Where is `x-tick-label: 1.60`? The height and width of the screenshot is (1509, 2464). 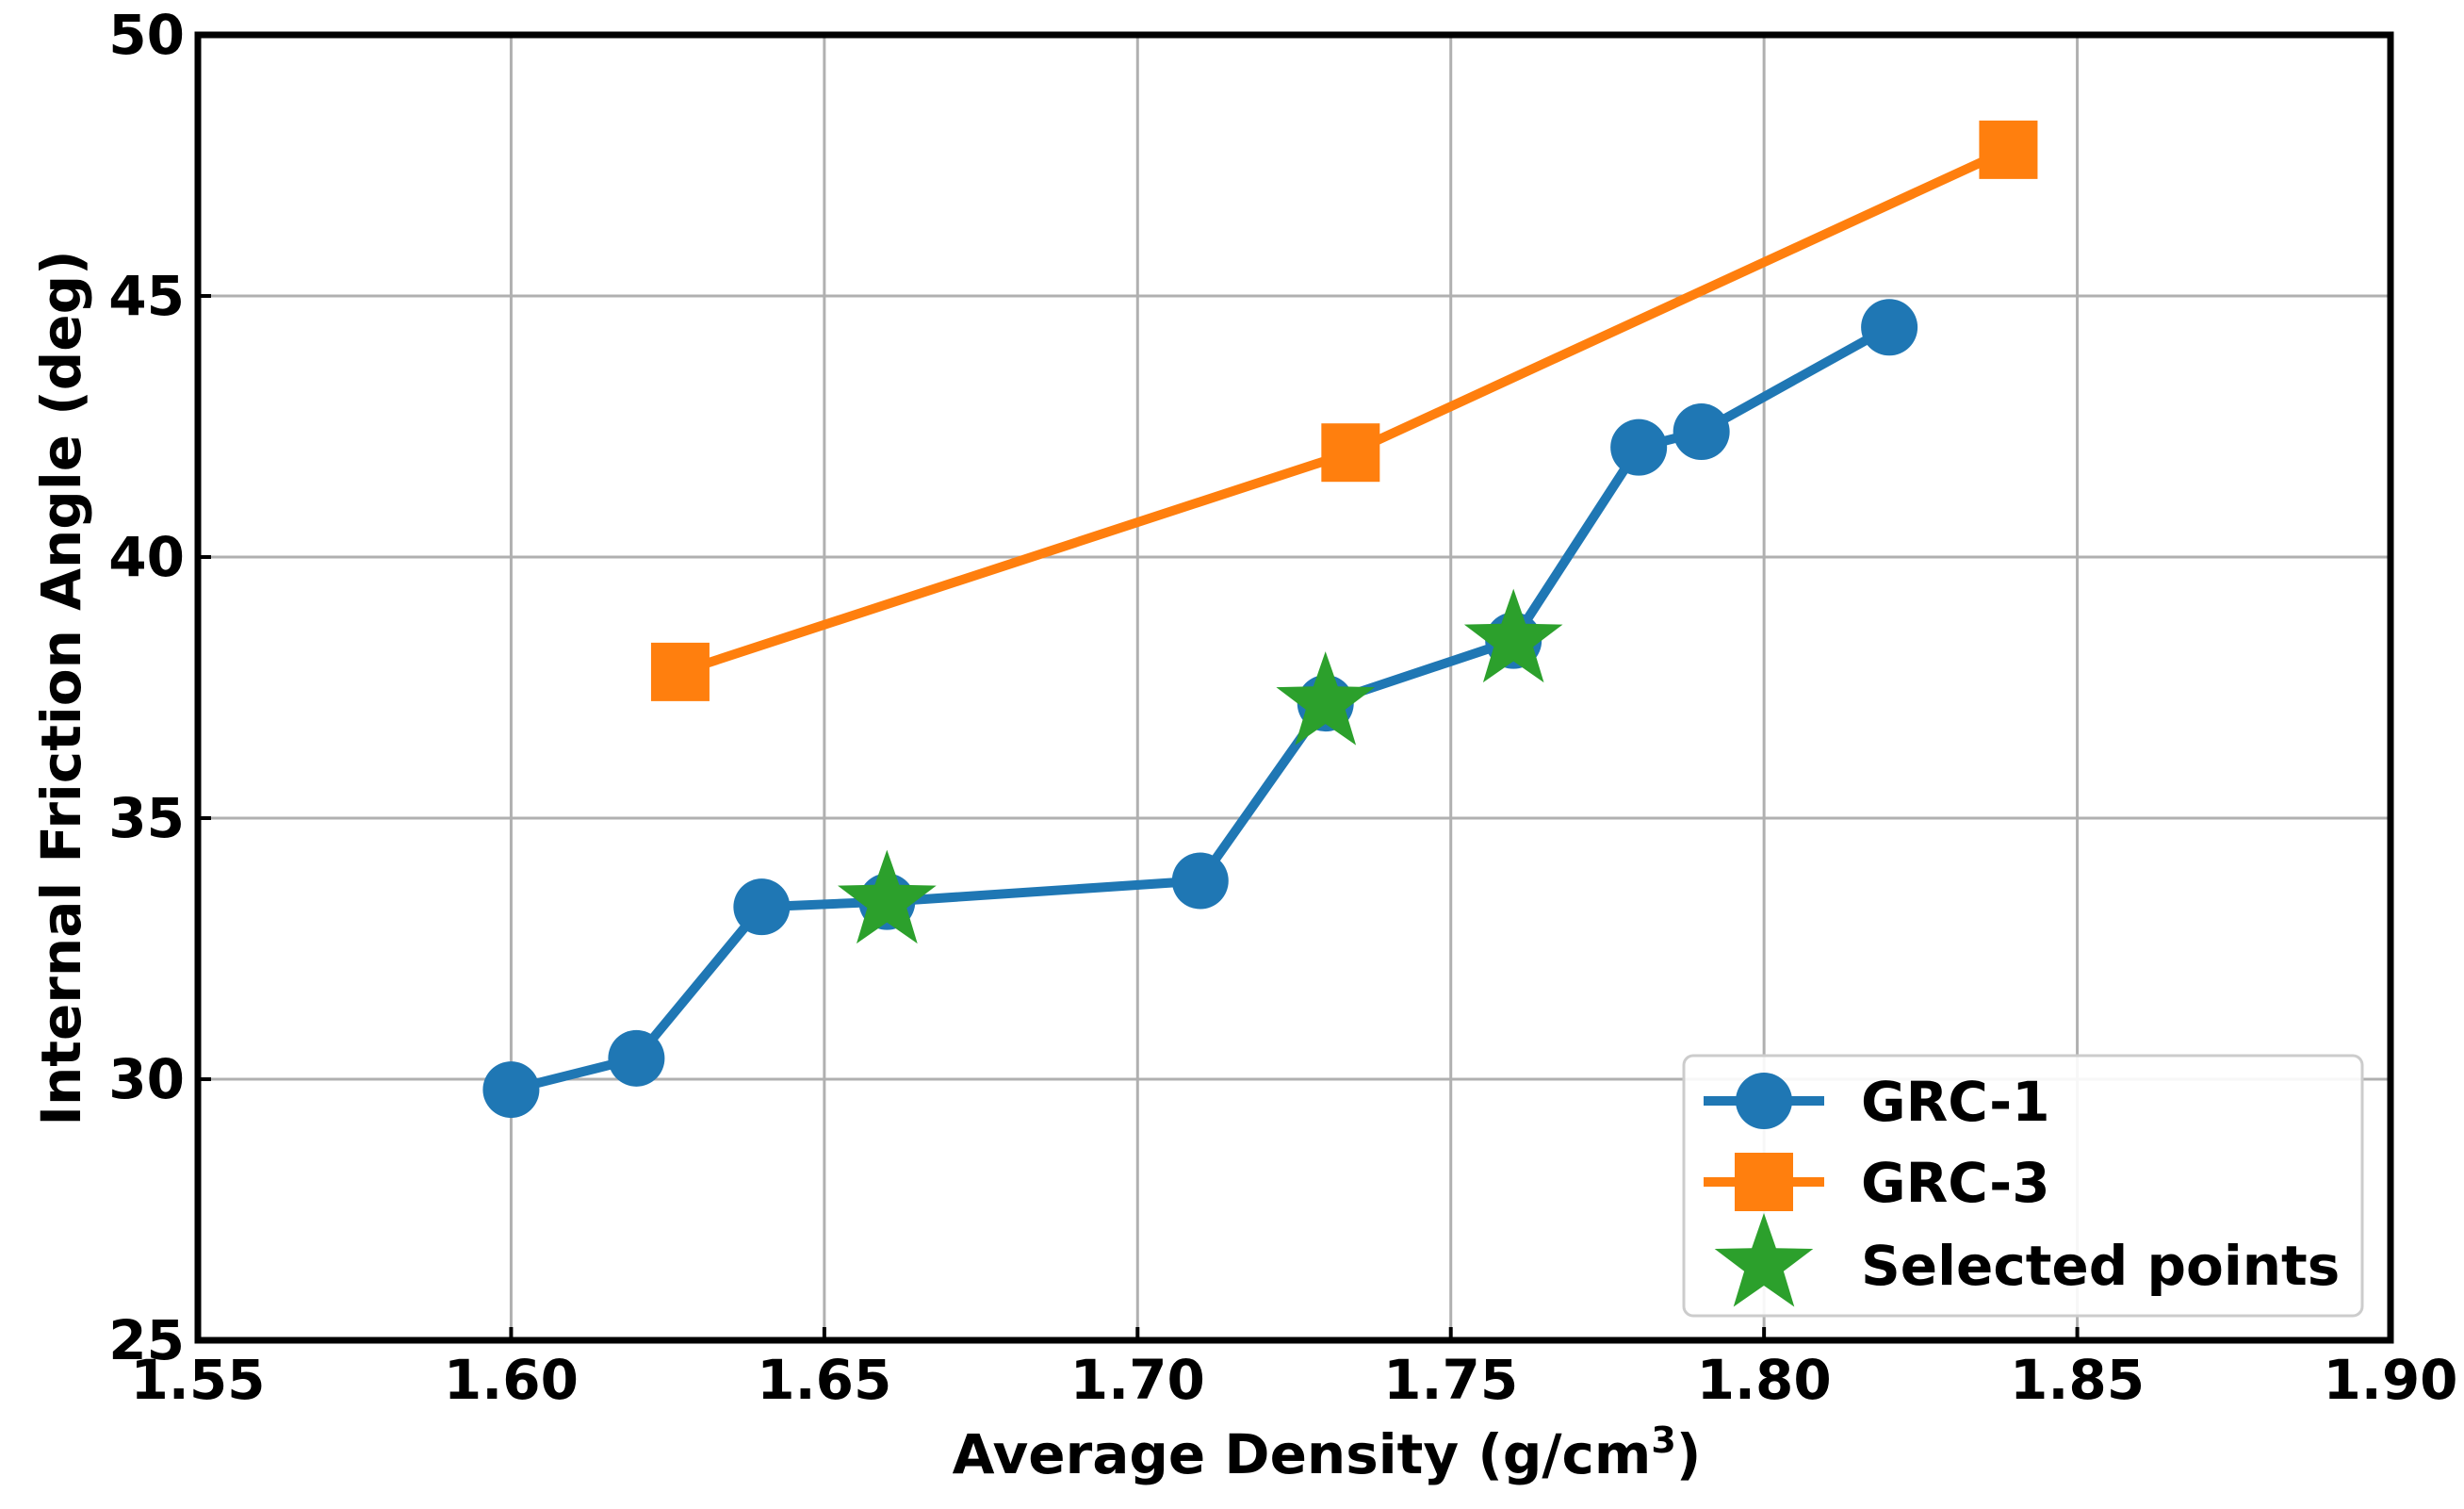 x-tick-label: 1.60 is located at coordinates (511, 1380).